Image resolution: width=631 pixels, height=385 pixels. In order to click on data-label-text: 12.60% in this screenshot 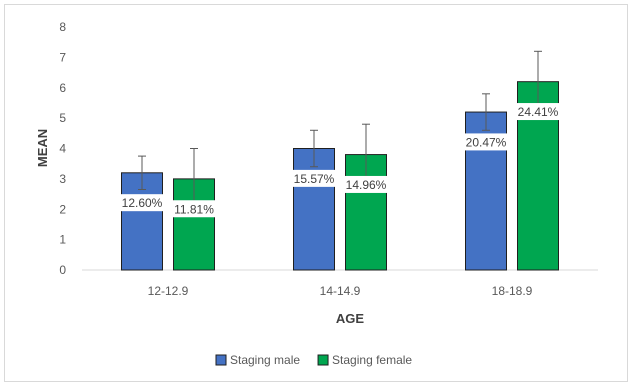, I will do `click(142, 203)`.